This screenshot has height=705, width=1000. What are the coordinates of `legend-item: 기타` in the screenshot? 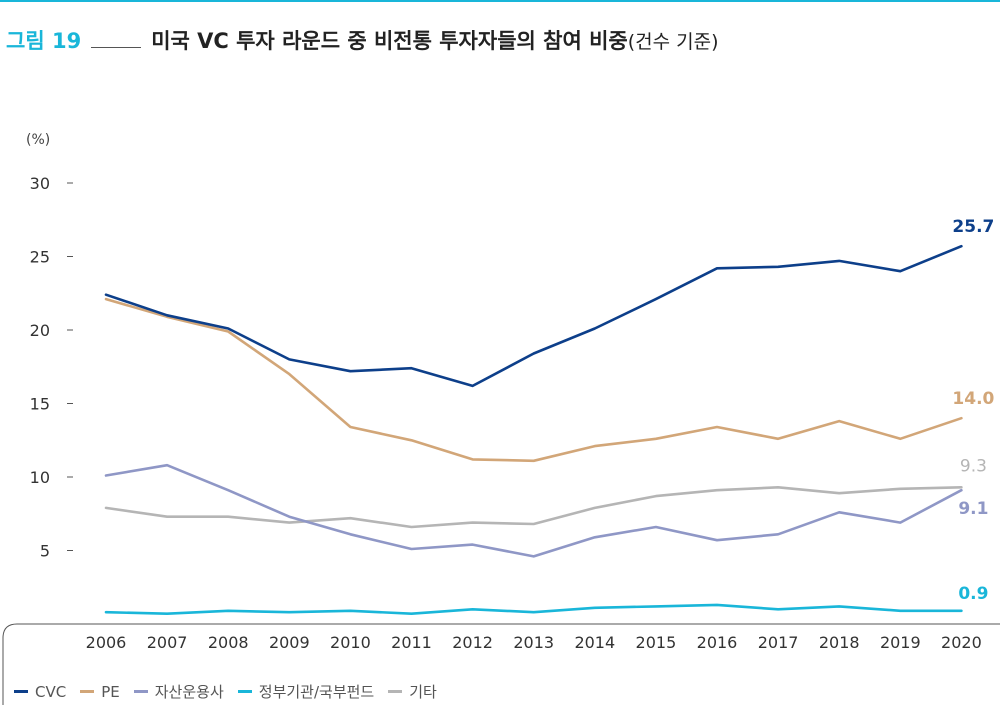 It's located at (412, 691).